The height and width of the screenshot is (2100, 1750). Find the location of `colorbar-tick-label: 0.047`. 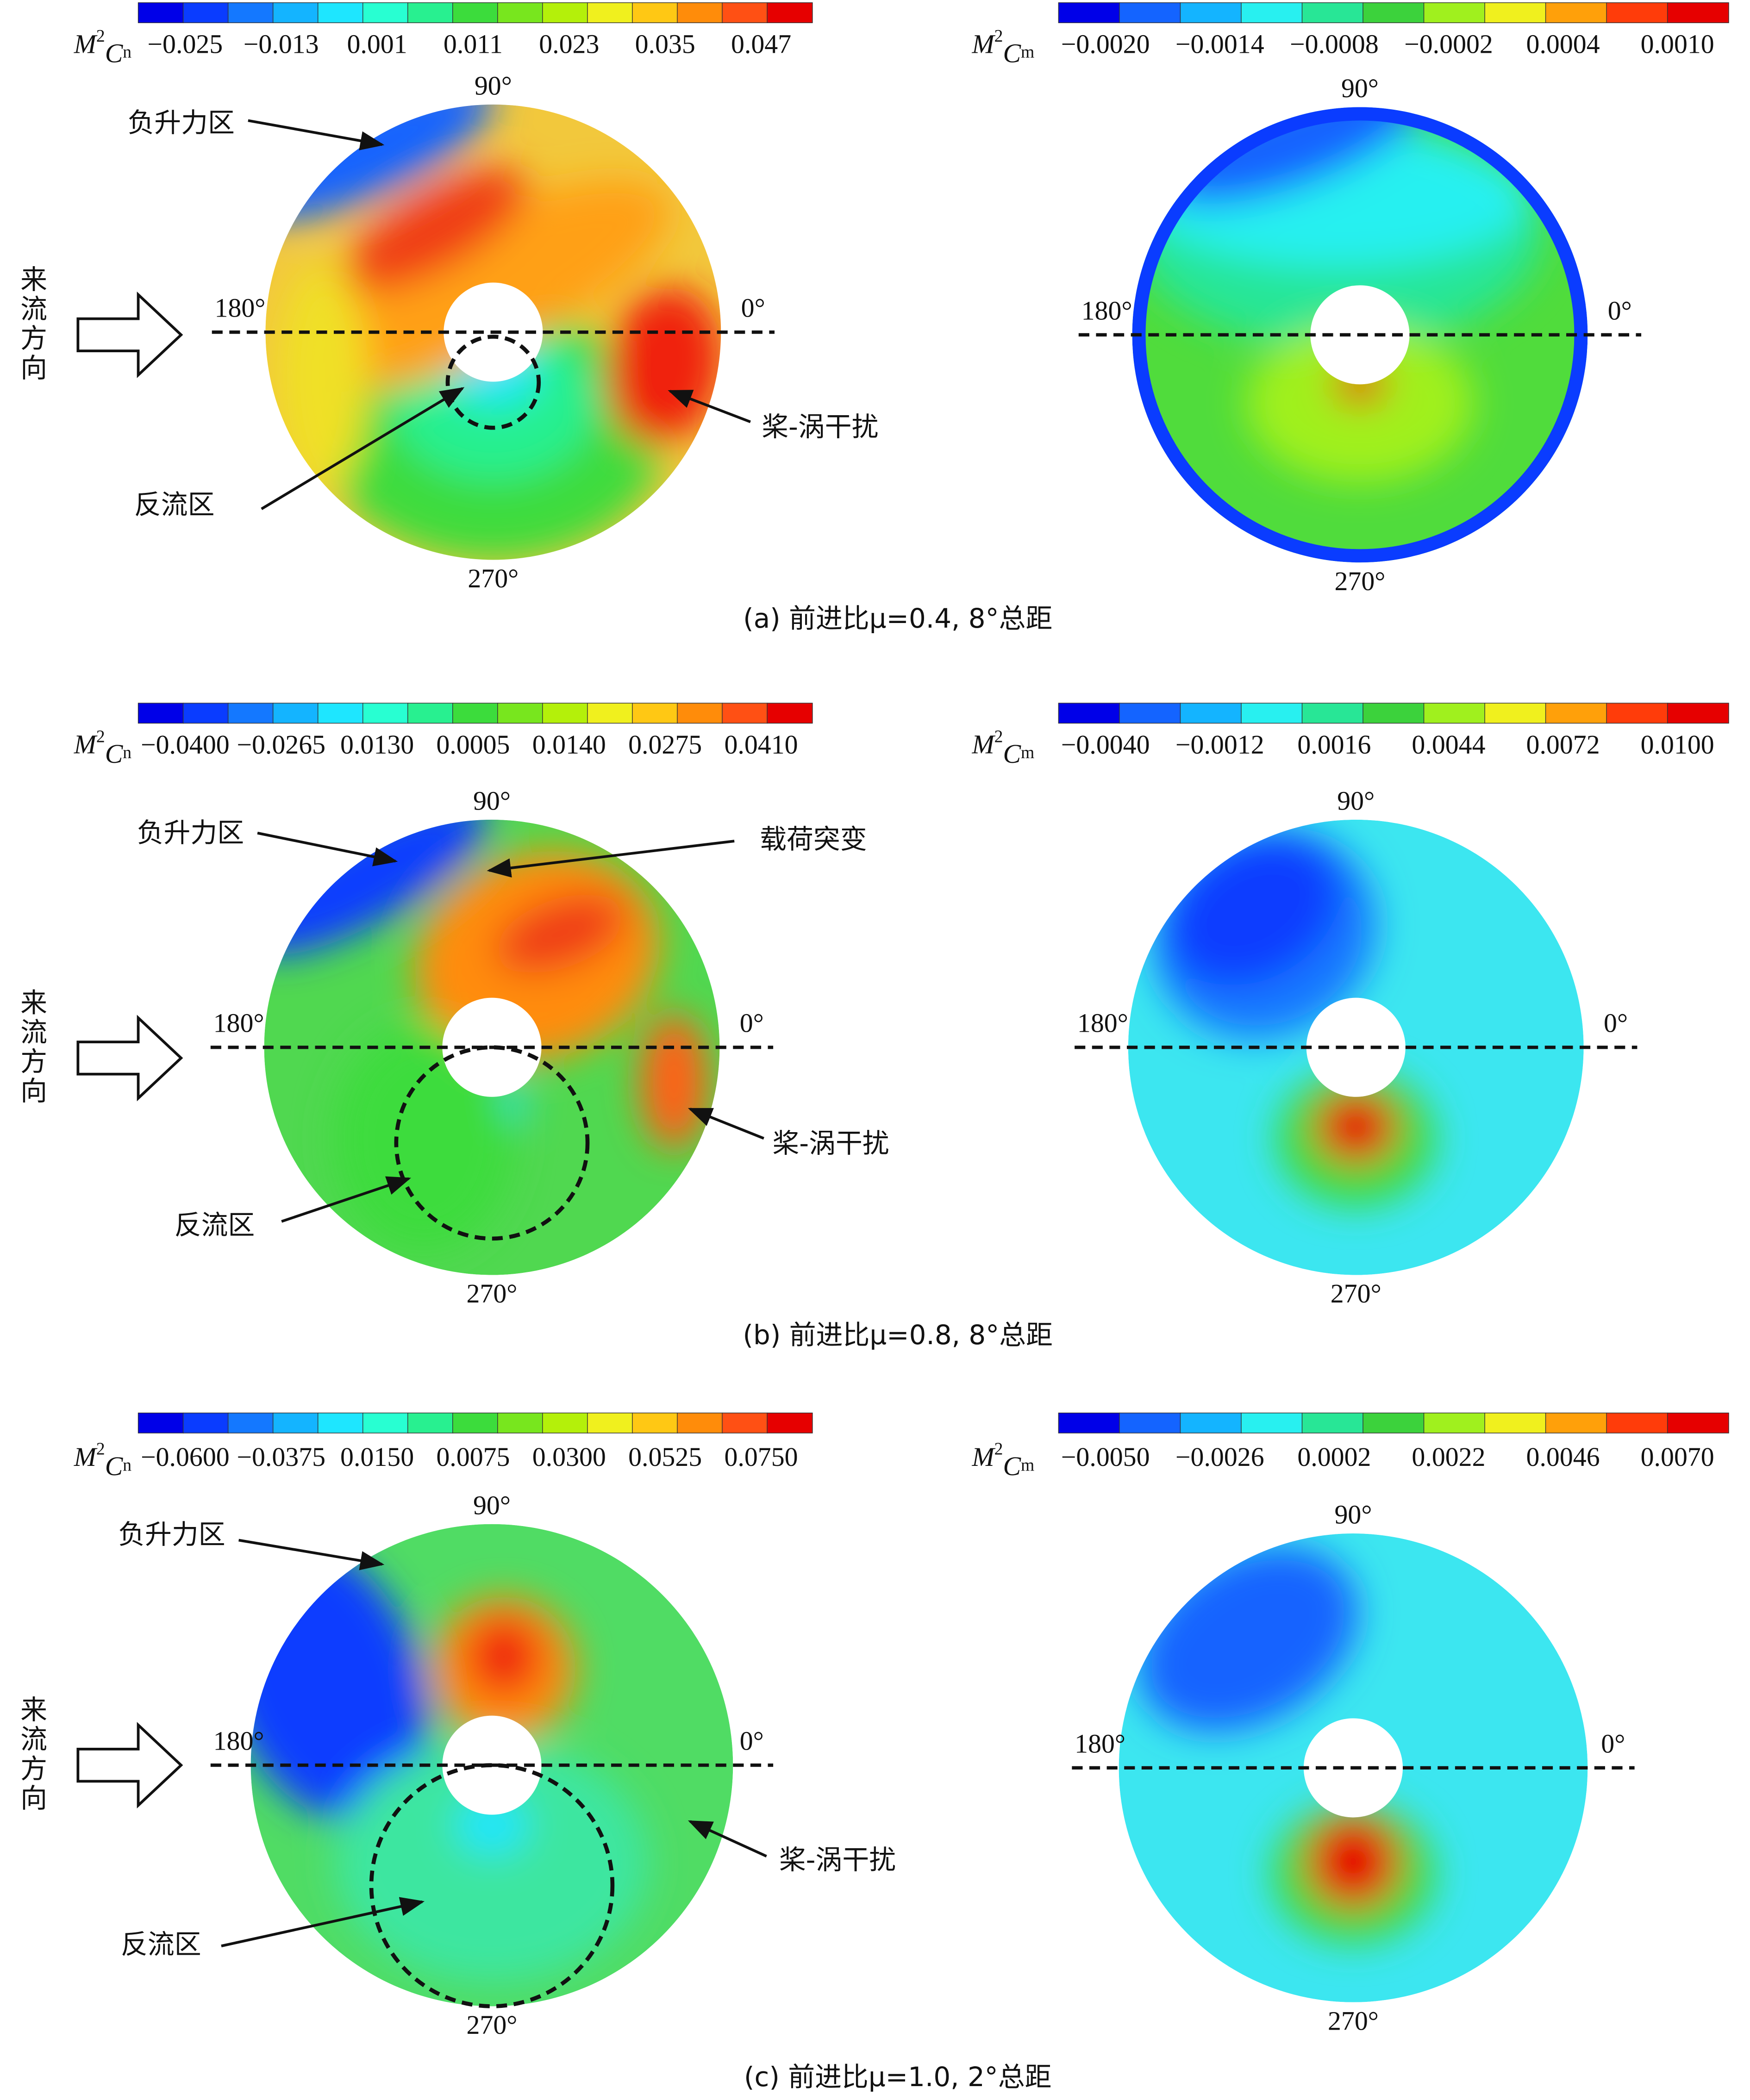

colorbar-tick-label: 0.047 is located at coordinates (761, 44).